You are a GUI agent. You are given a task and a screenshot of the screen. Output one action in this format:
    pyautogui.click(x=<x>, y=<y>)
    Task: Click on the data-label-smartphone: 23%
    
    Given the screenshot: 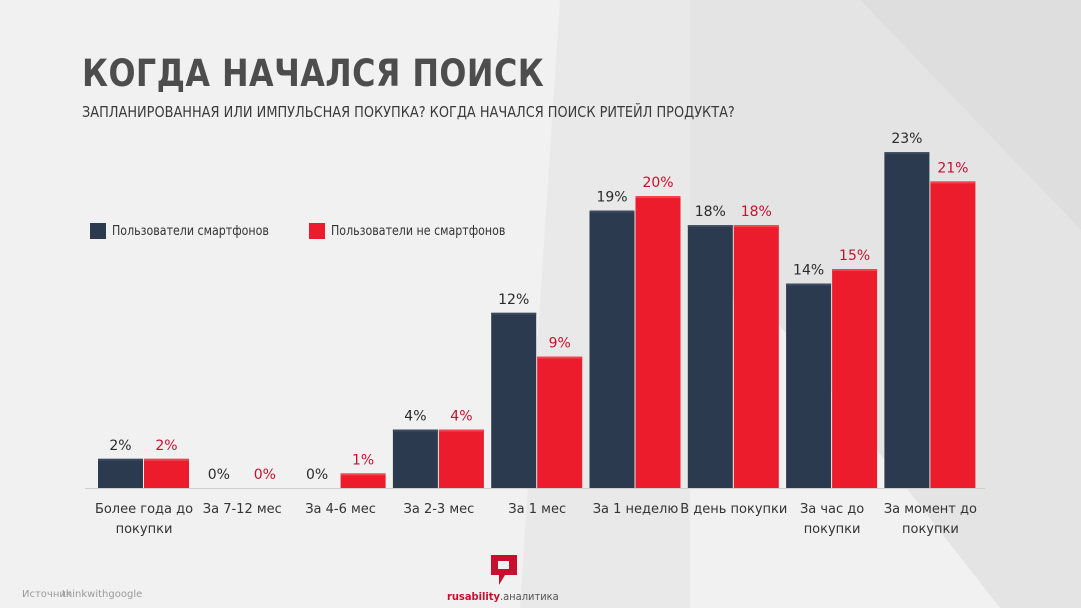 What is the action you would take?
    pyautogui.click(x=906, y=139)
    